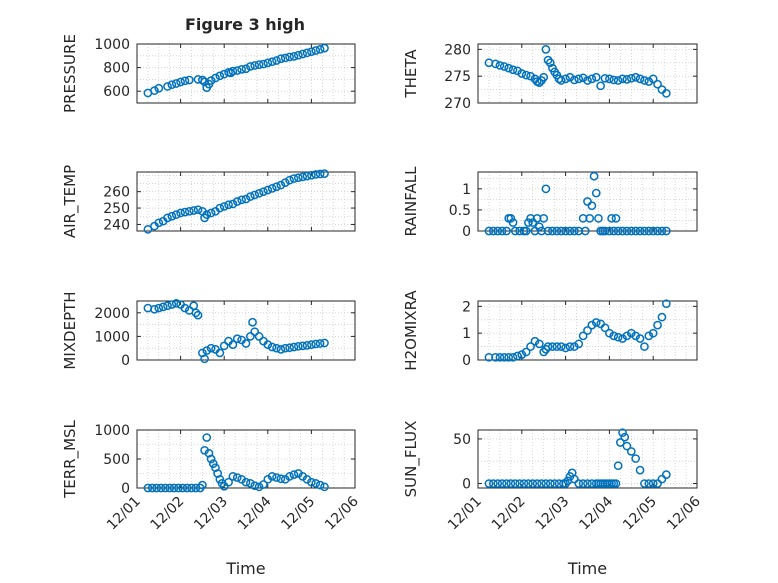 The width and height of the screenshot is (778, 583). I want to click on y-axis-label: H2OMIXRA, so click(411, 330).